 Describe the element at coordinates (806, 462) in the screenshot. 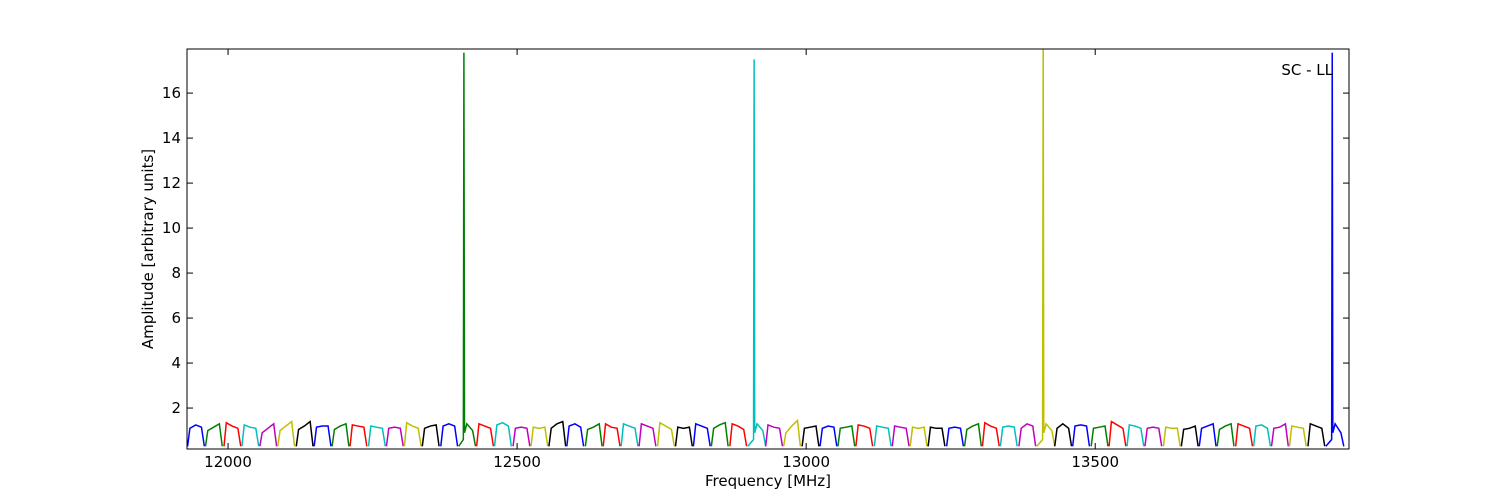

I see `x-tick-label: 13000` at that location.